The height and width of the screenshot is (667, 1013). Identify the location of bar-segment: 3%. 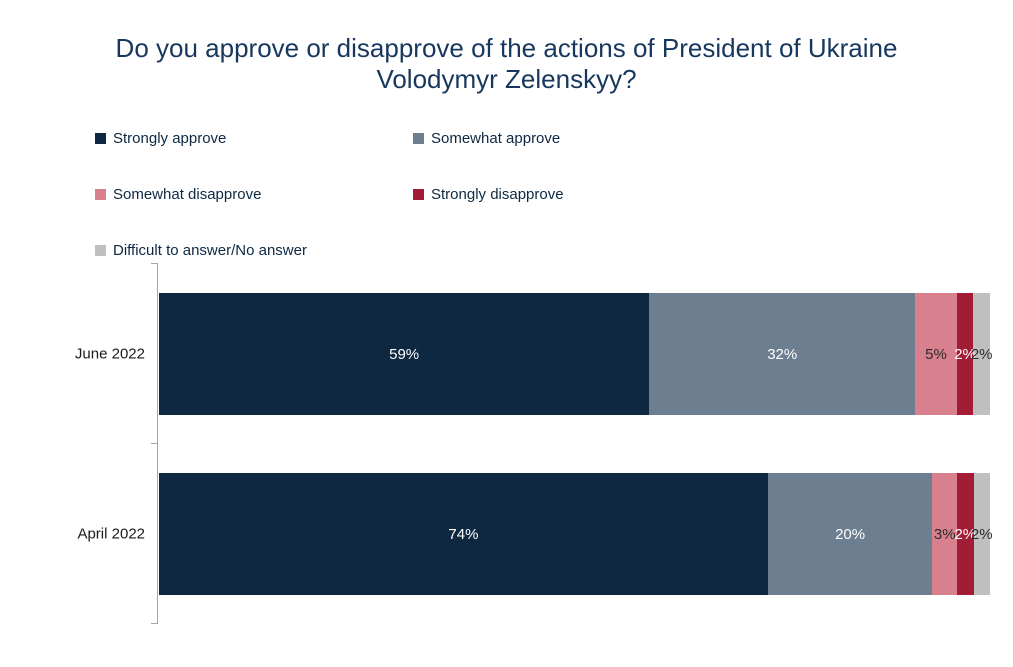
(945, 534).